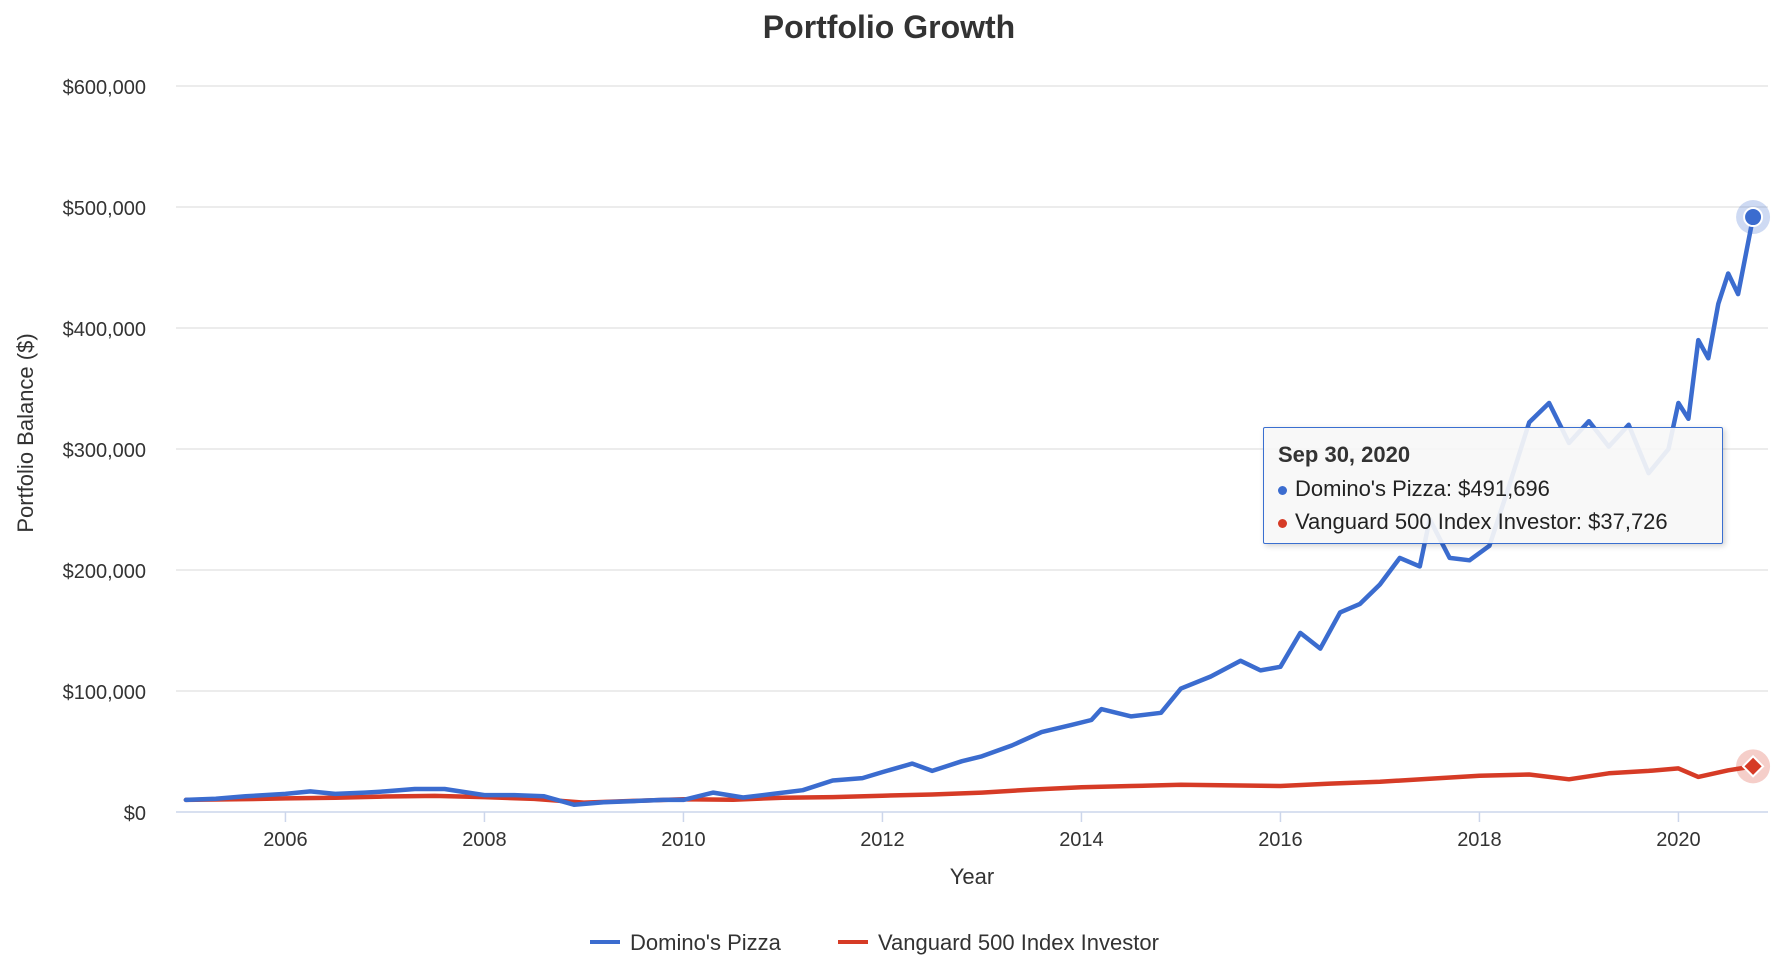 The width and height of the screenshot is (1778, 973). I want to click on x-tick-label: 2006, so click(285, 840).